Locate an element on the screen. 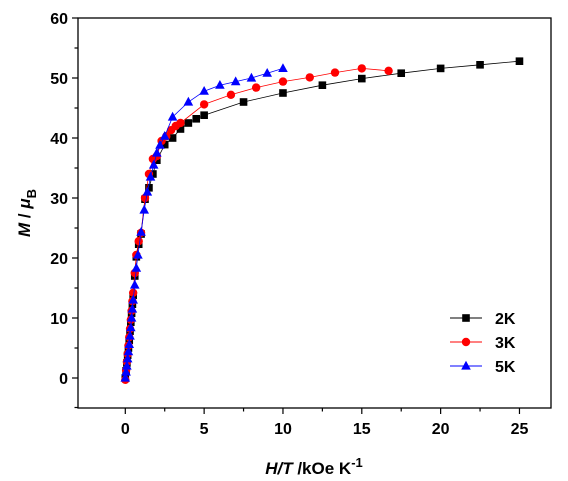 The image size is (568, 481). y-tick-label: 20 is located at coordinates (59, 259).